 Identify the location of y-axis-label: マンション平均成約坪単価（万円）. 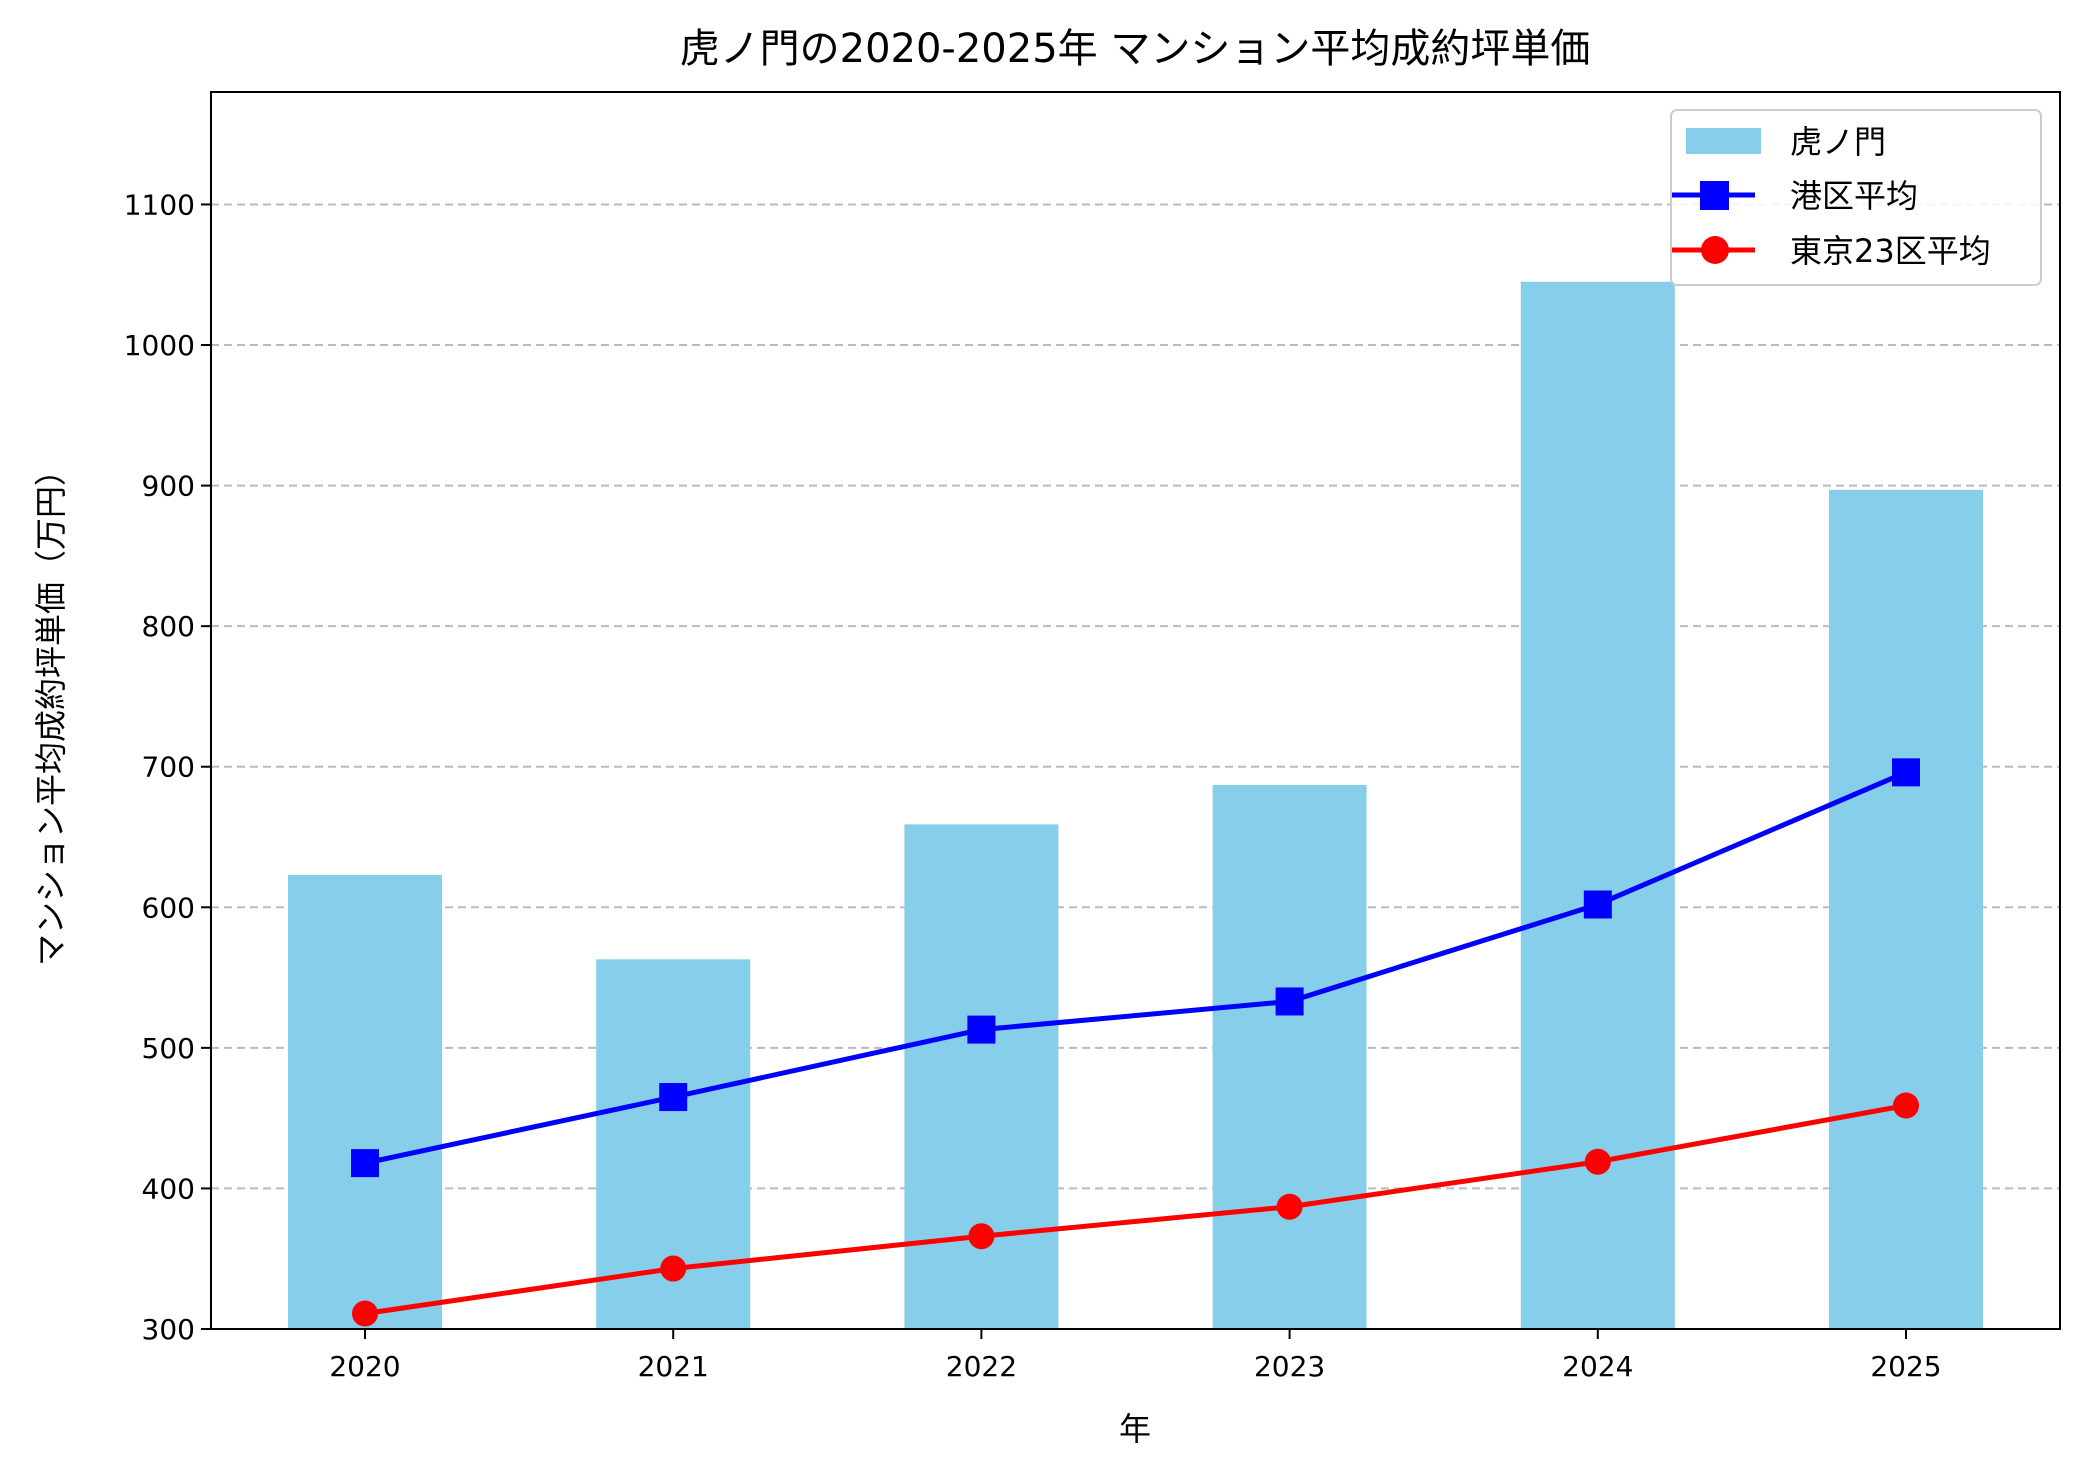
(51, 710).